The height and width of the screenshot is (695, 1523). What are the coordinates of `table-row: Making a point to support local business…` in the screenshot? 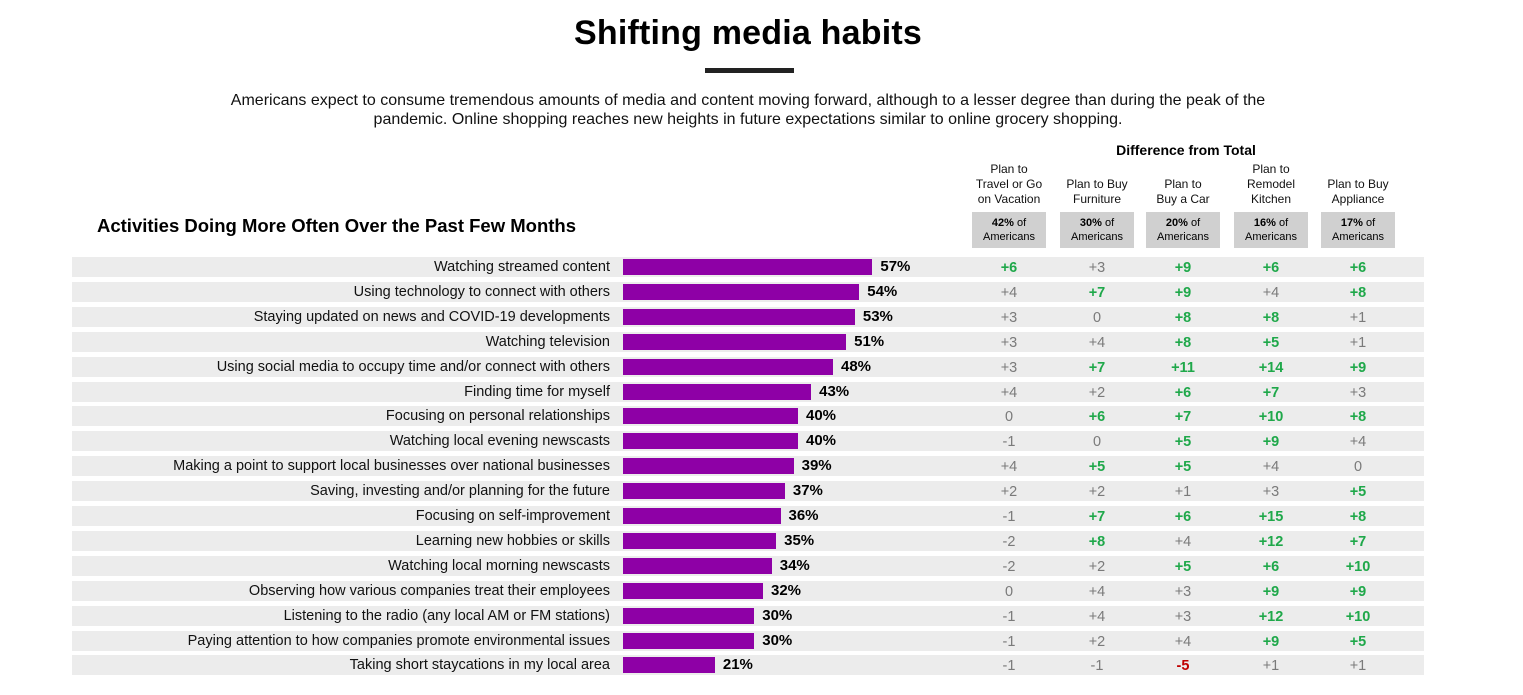 It's located at (748, 466).